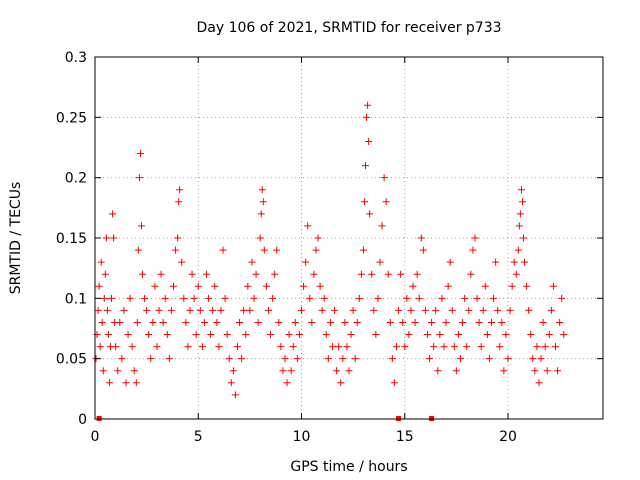  I want to click on y-tick-label: 0.1, so click(76, 299).